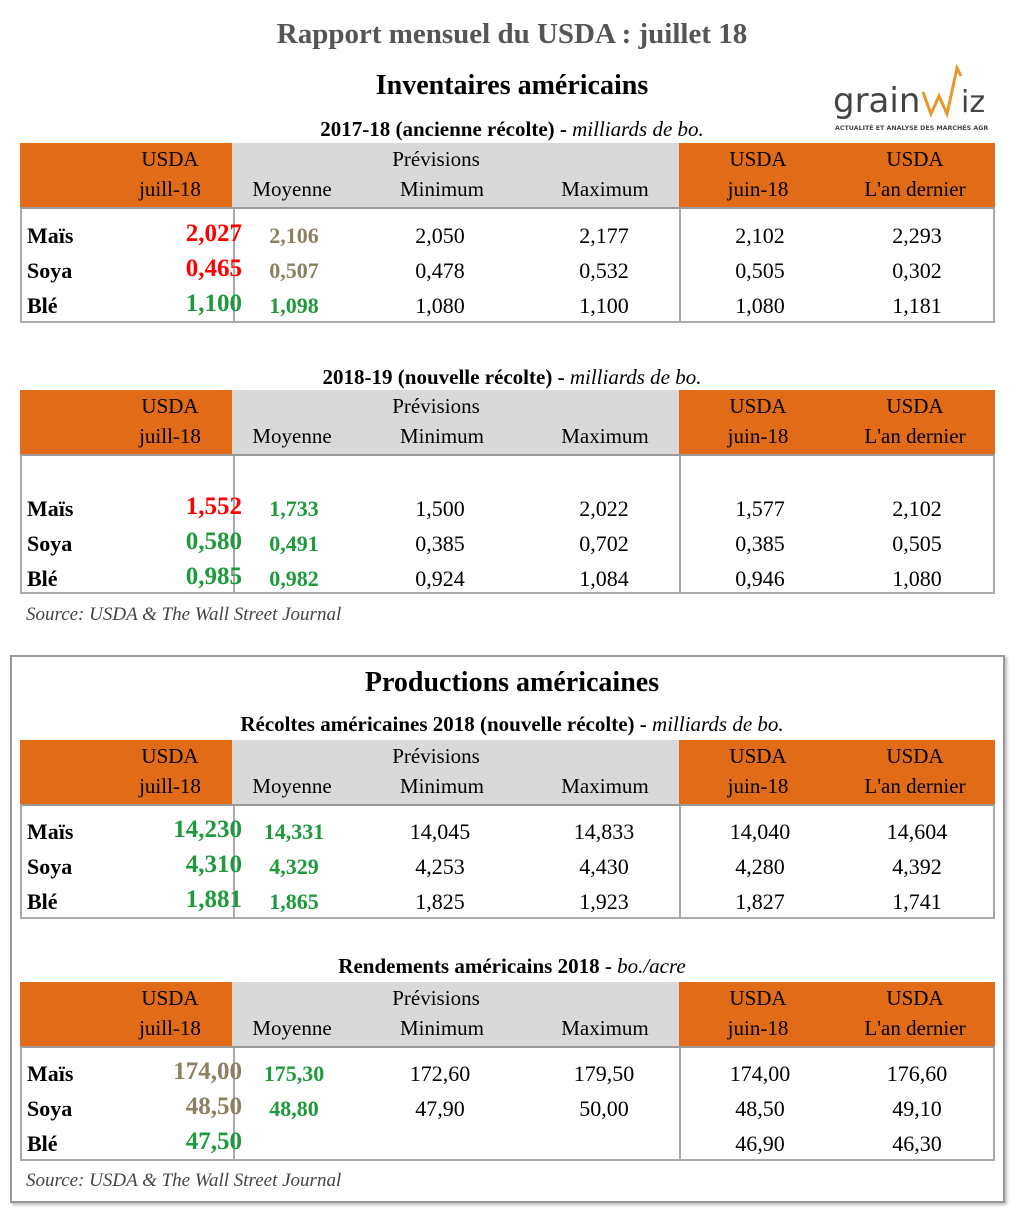  I want to click on table-caption: Rendements américains 2018 - bo./acre, so click(512, 966).